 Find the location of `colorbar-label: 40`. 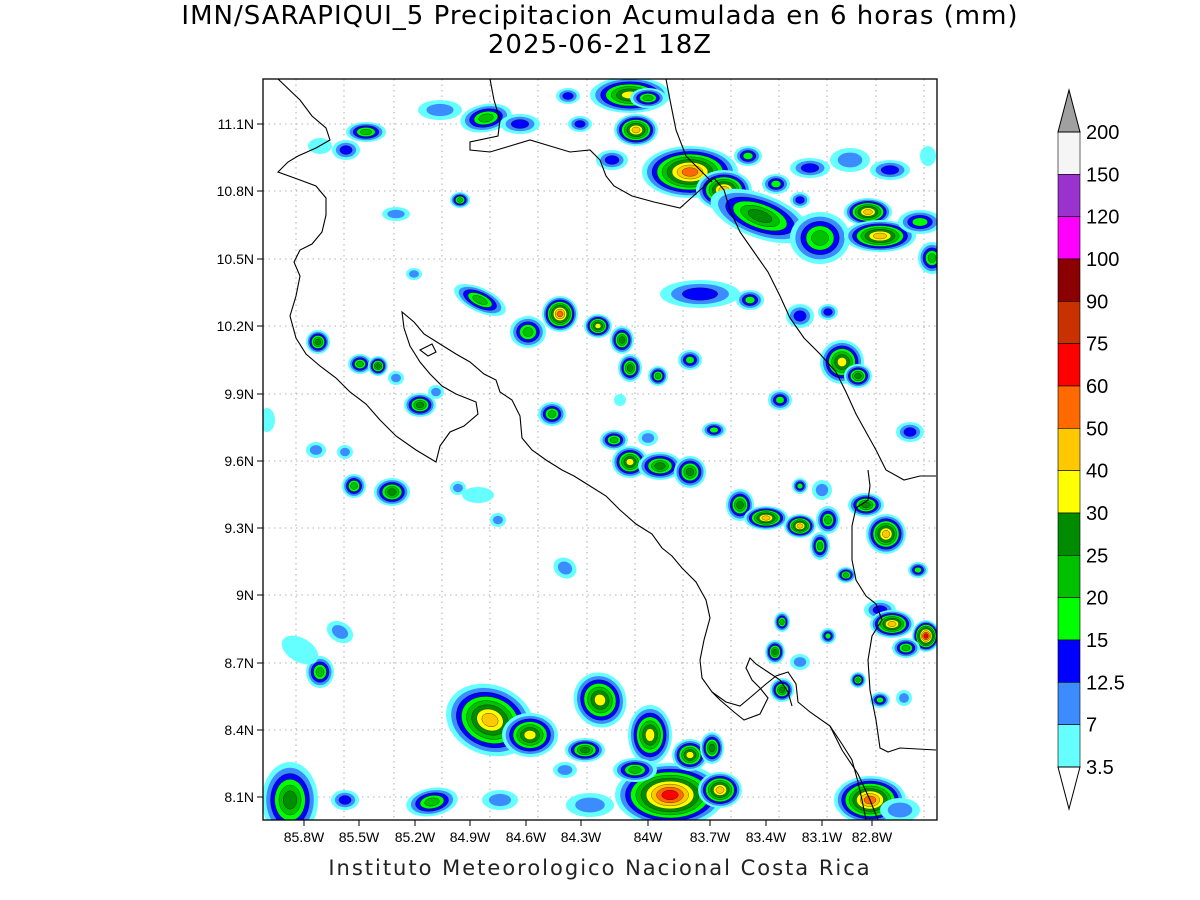

colorbar-label: 40 is located at coordinates (1097, 472).